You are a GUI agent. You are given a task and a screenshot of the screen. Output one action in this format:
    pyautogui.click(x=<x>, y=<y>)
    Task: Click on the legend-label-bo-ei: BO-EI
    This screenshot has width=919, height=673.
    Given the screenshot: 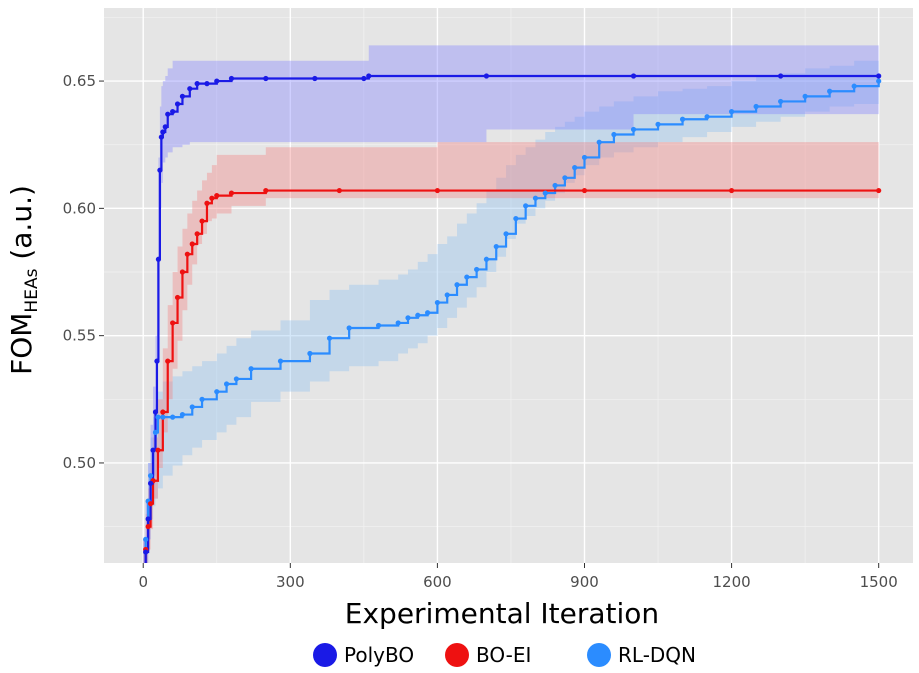 What is the action you would take?
    pyautogui.click(x=503, y=655)
    